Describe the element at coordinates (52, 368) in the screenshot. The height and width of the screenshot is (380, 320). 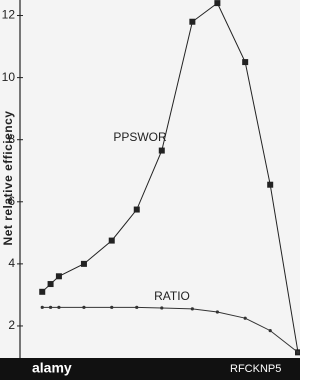
I see `watermark-brand: alamy` at that location.